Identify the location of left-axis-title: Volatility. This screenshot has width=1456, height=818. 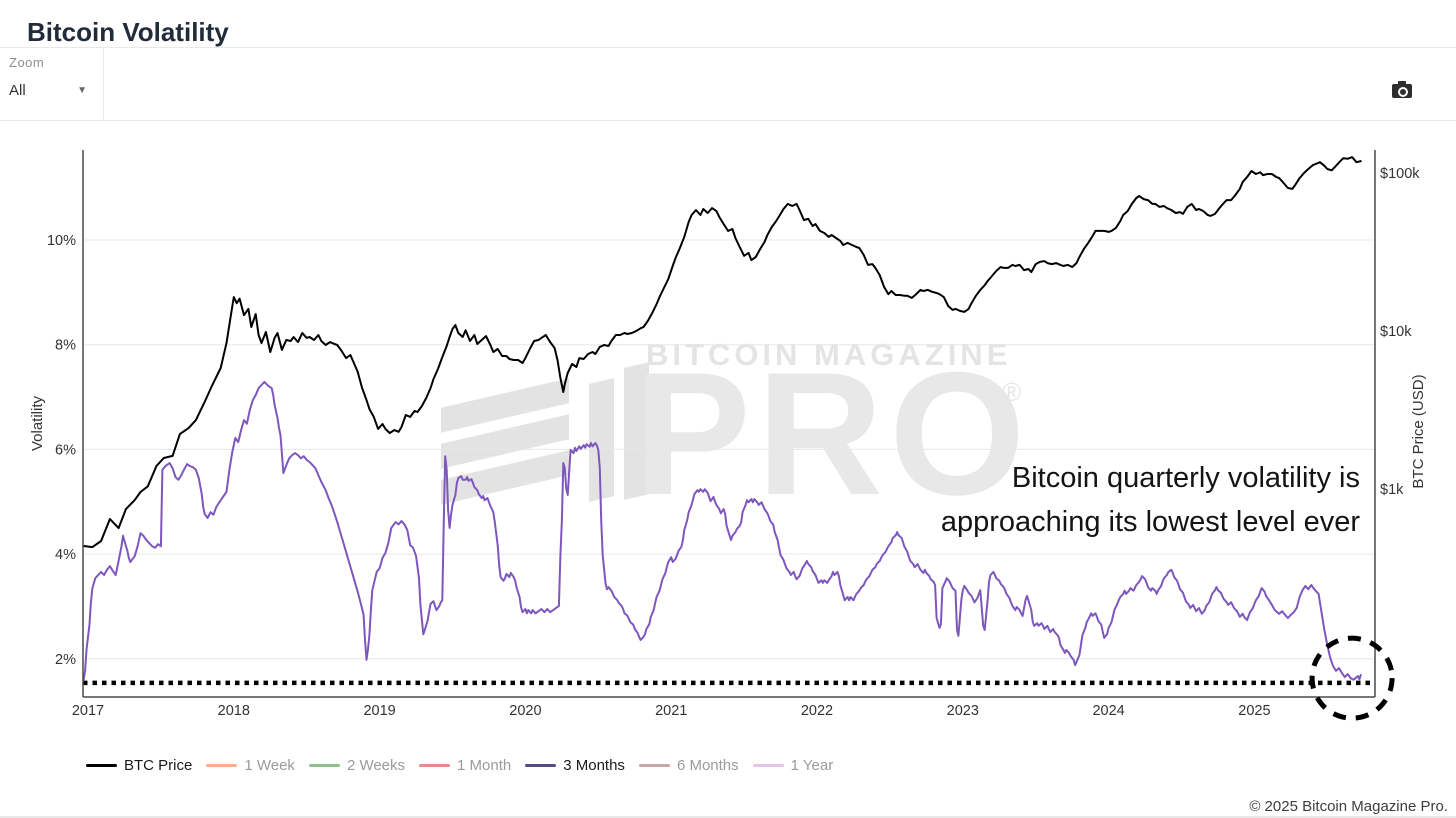
(37, 423).